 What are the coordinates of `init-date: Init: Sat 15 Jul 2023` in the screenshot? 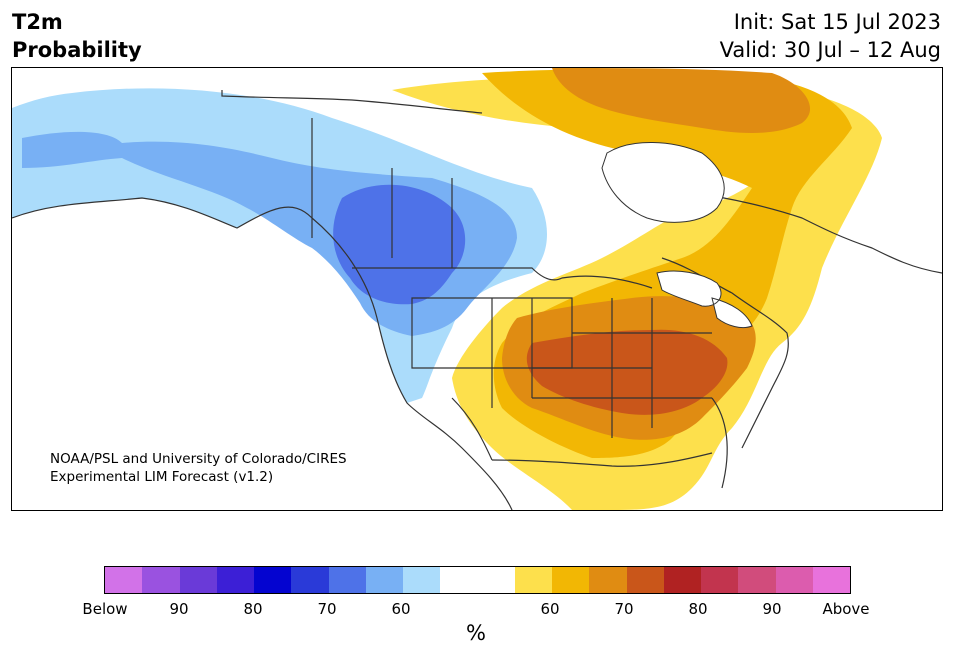 It's located at (837, 22).